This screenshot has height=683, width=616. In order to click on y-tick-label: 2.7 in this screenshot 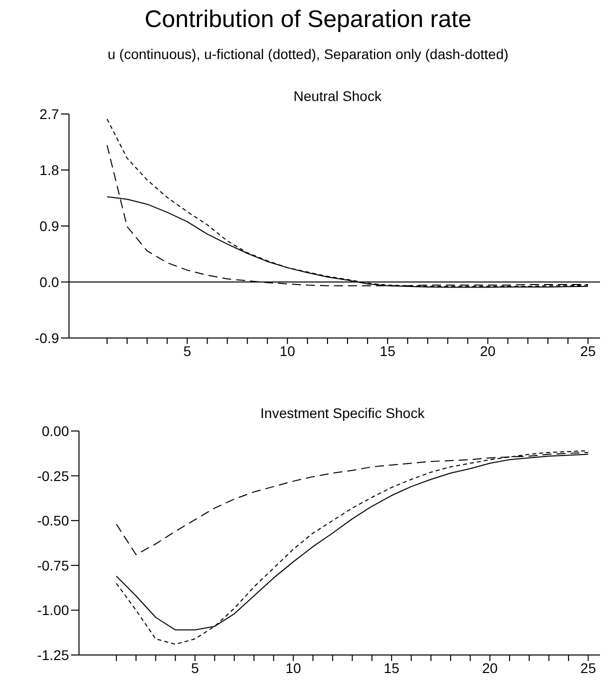, I will do `click(50, 114)`.